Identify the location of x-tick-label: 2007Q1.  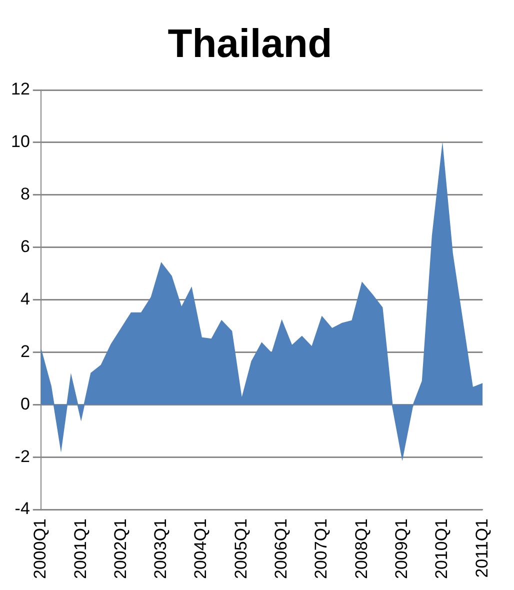
(321, 549).